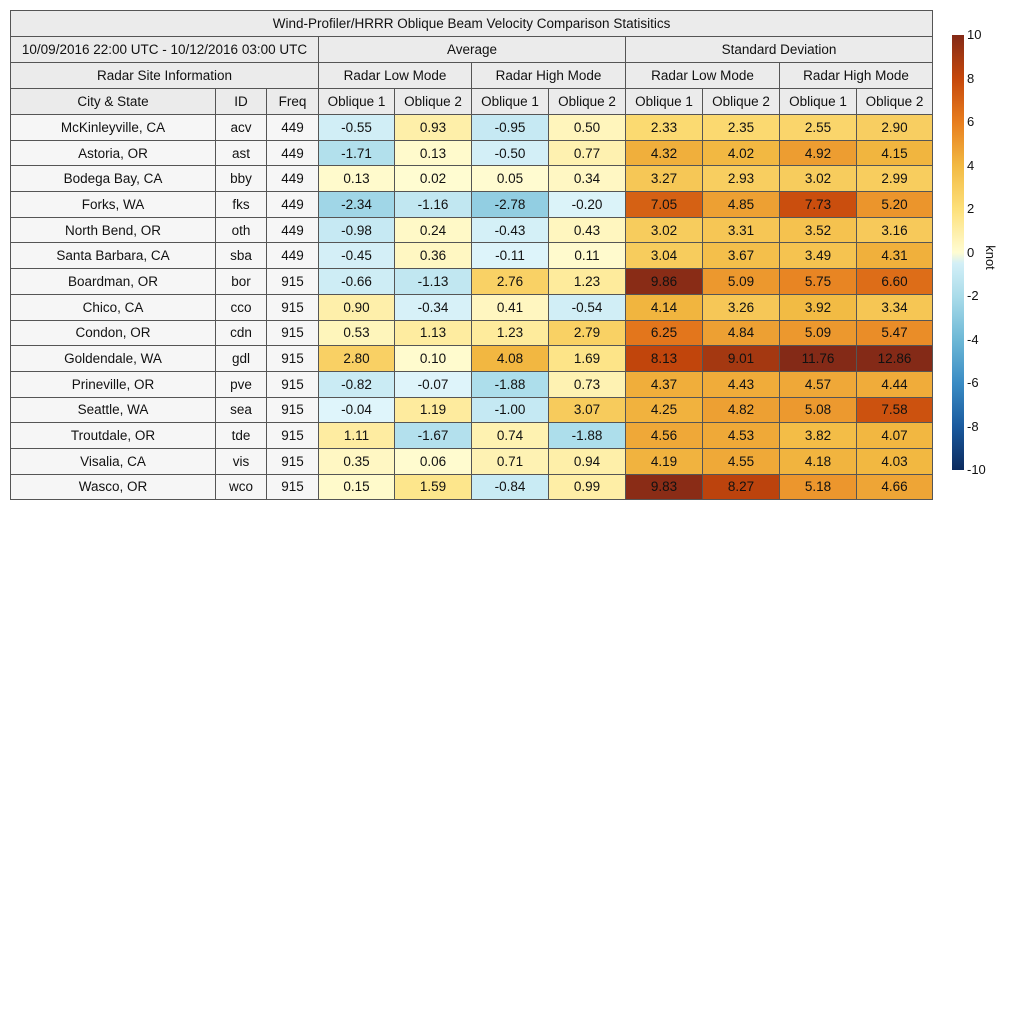 This screenshot has height=1024, width=1024. Describe the element at coordinates (433, 230) in the screenshot. I see `value-cell: 0.24` at that location.